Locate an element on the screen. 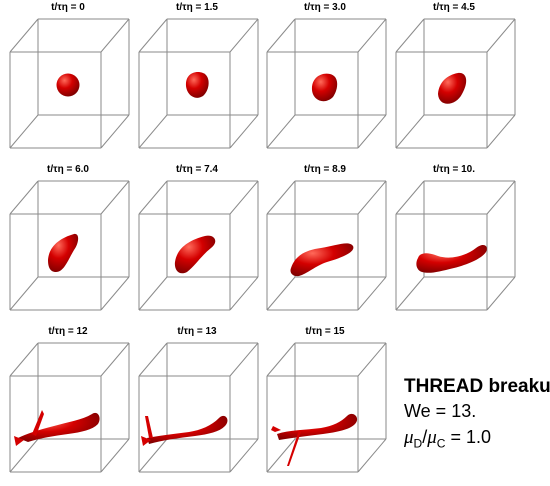  droplet-filament is located at coordinates (294, 448).